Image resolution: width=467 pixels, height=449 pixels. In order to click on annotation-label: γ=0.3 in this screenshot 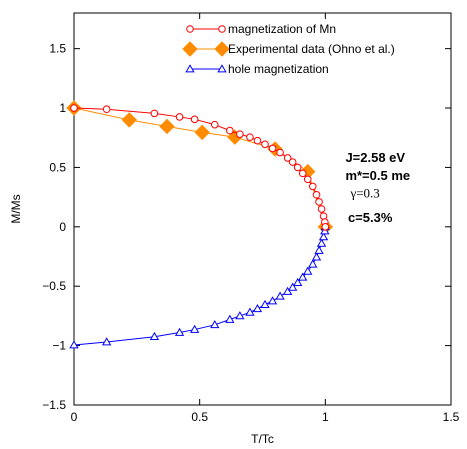, I will do `click(364, 193)`.